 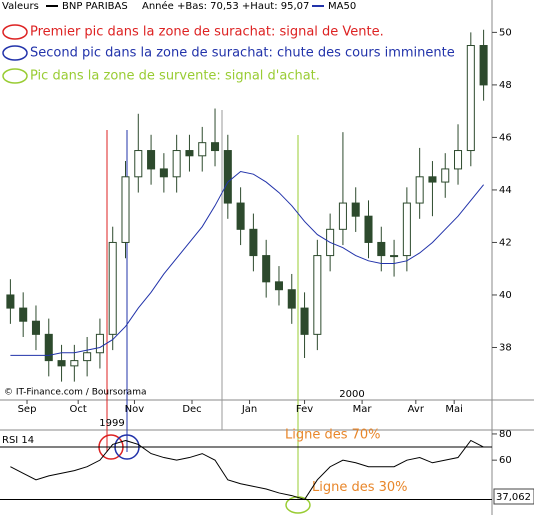 What do you see at coordinates (505, 347) in the screenshot?
I see `y-tick-label: 38` at bounding box center [505, 347].